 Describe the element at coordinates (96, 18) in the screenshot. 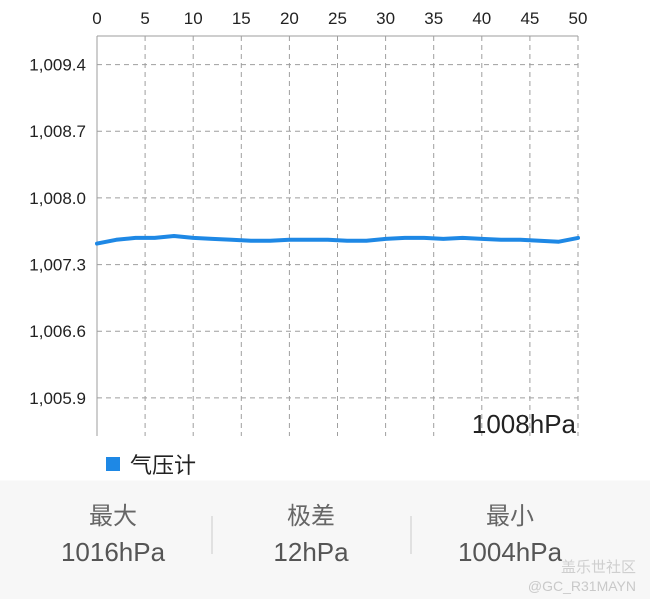

I see `x-tick-label: 0` at that location.